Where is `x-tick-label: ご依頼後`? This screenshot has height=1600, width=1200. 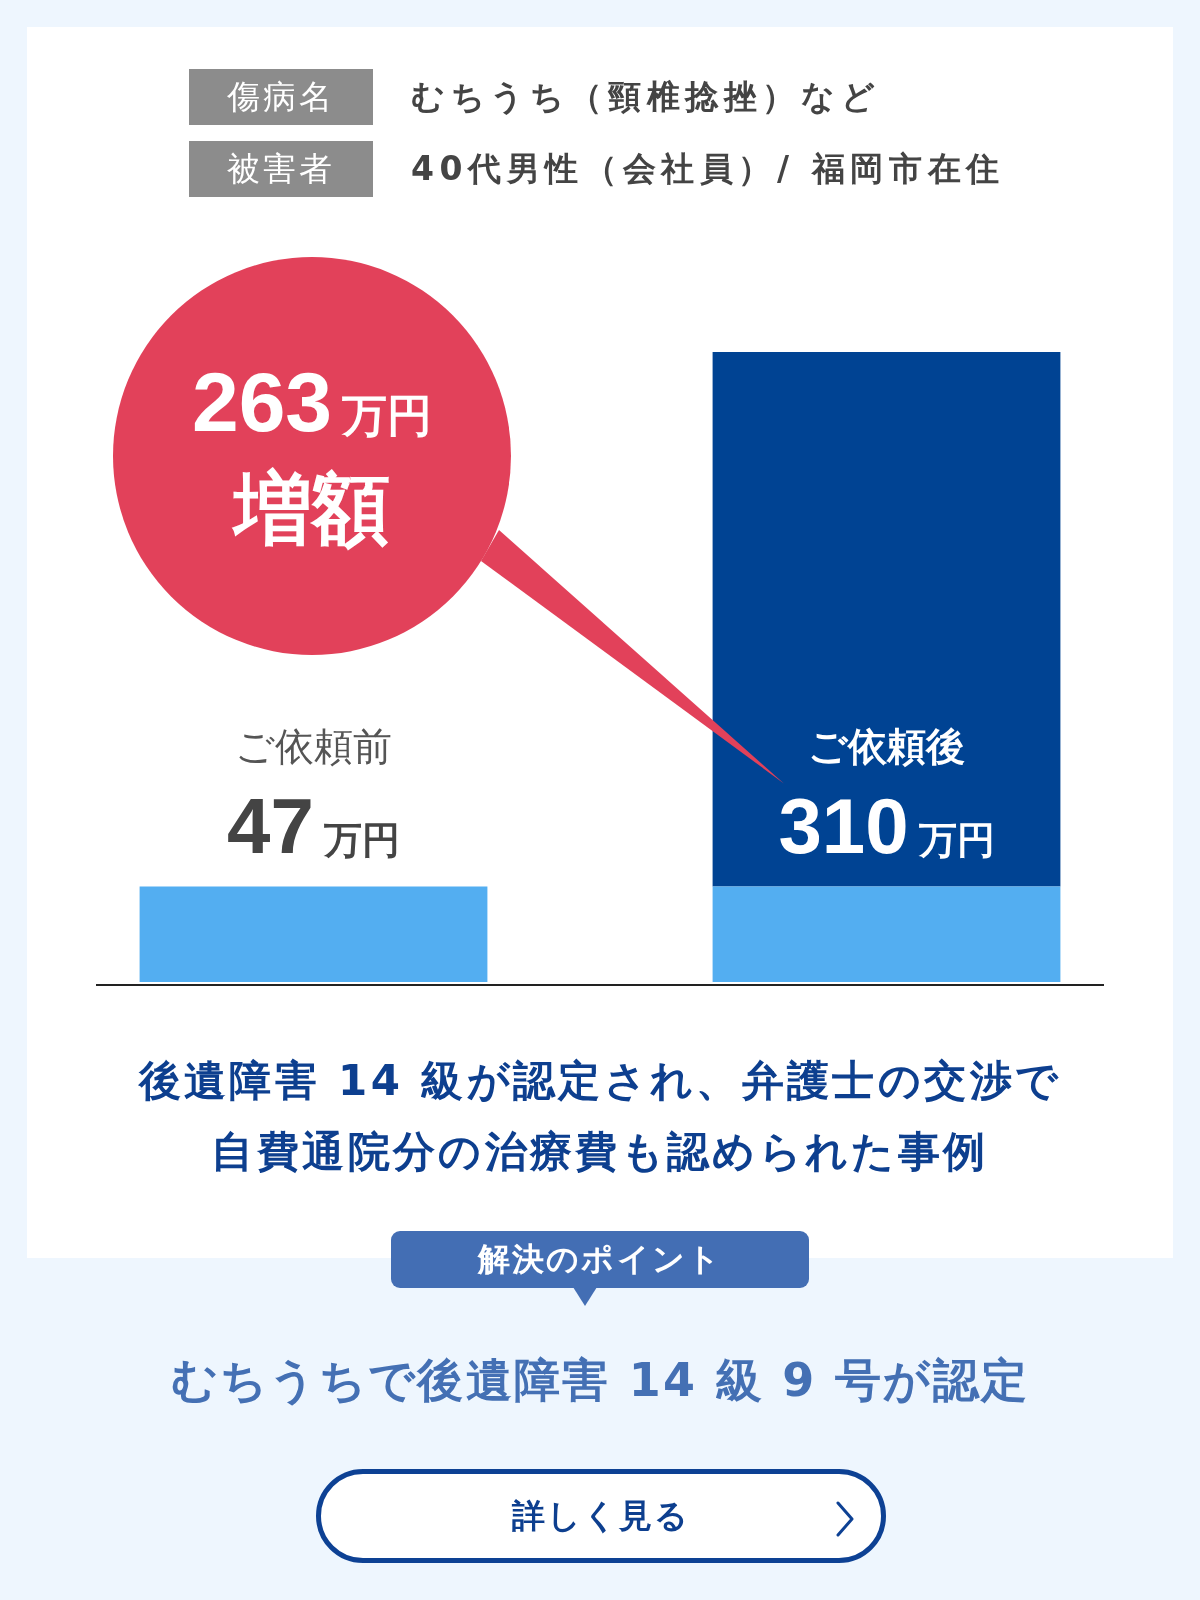 x-tick-label: ご依頼後 is located at coordinates (886, 746).